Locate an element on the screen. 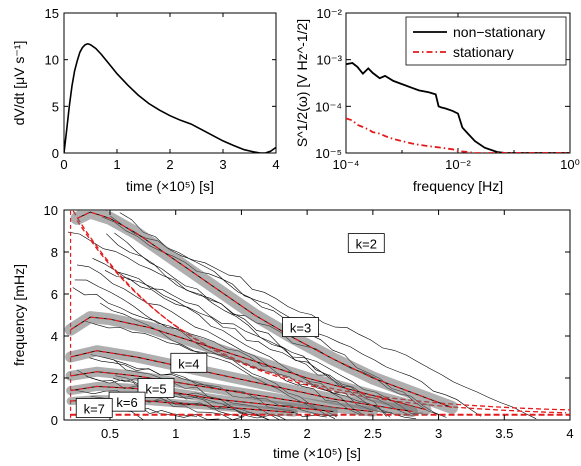 The width and height of the screenshot is (581, 466). panel-dvdt-xlabel: time (×10⁵) [s] is located at coordinates (170, 186).